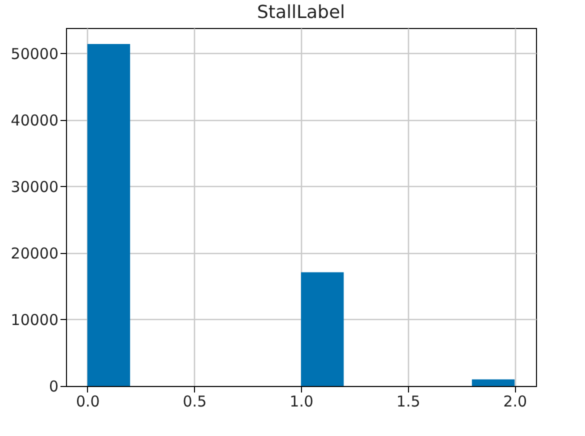 The width and height of the screenshot is (585, 436). I want to click on y-tick-label: 40000, so click(34, 120).